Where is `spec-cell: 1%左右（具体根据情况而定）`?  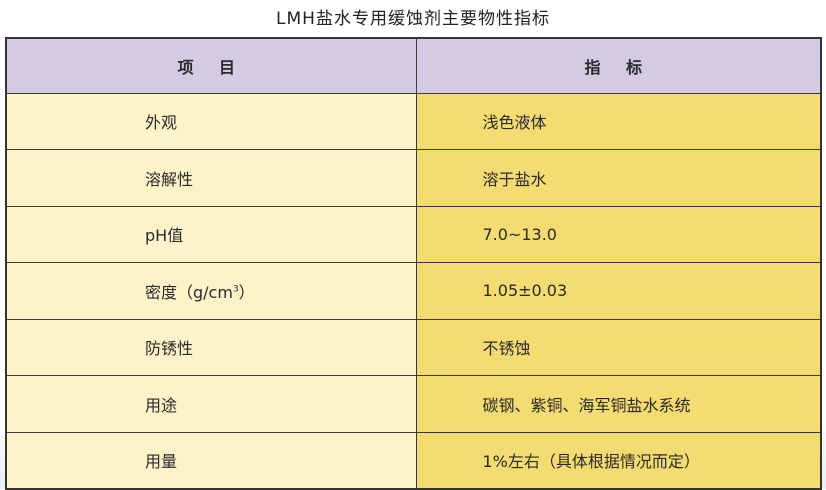 spec-cell: 1%左右（具体根据情况而定） is located at coordinates (618, 460).